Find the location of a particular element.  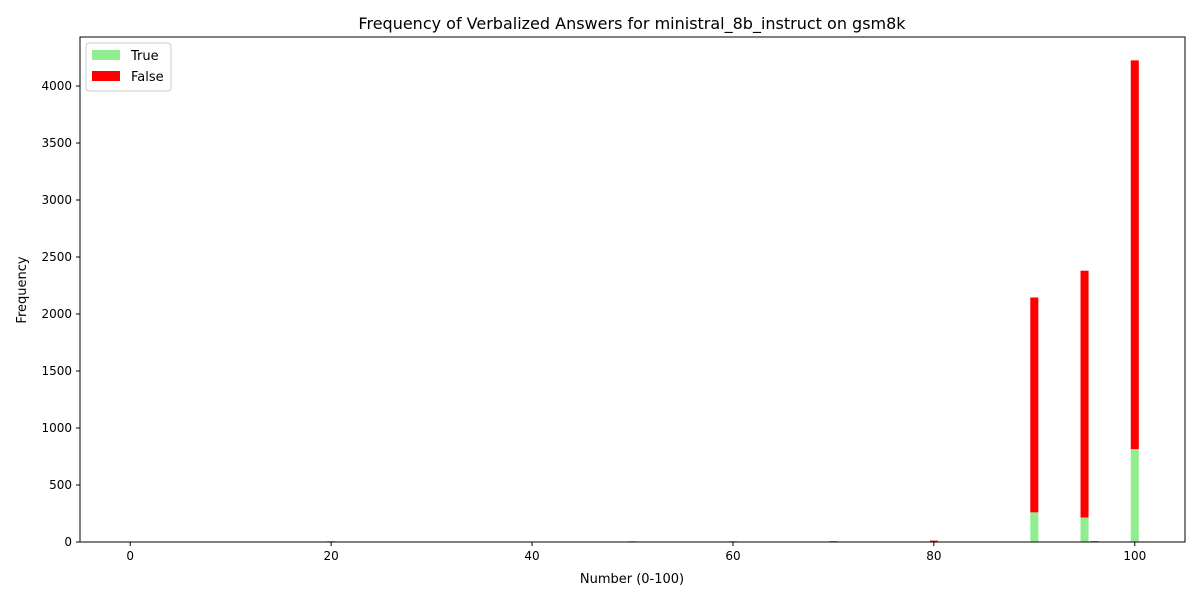

y-tick-label: 2000 is located at coordinates (56, 314).